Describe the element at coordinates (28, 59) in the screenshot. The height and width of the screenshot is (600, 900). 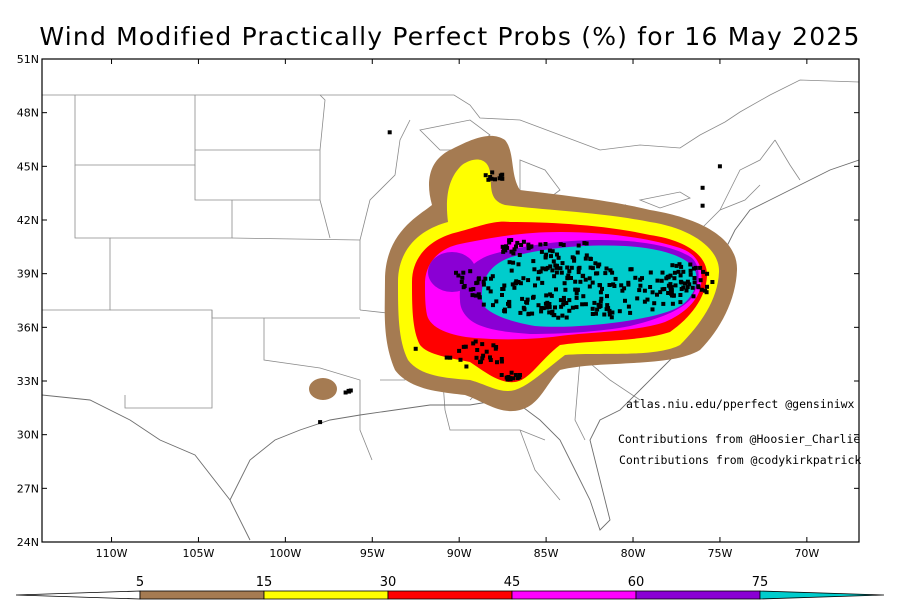
I see `lat-tick-label: 51N` at that location.